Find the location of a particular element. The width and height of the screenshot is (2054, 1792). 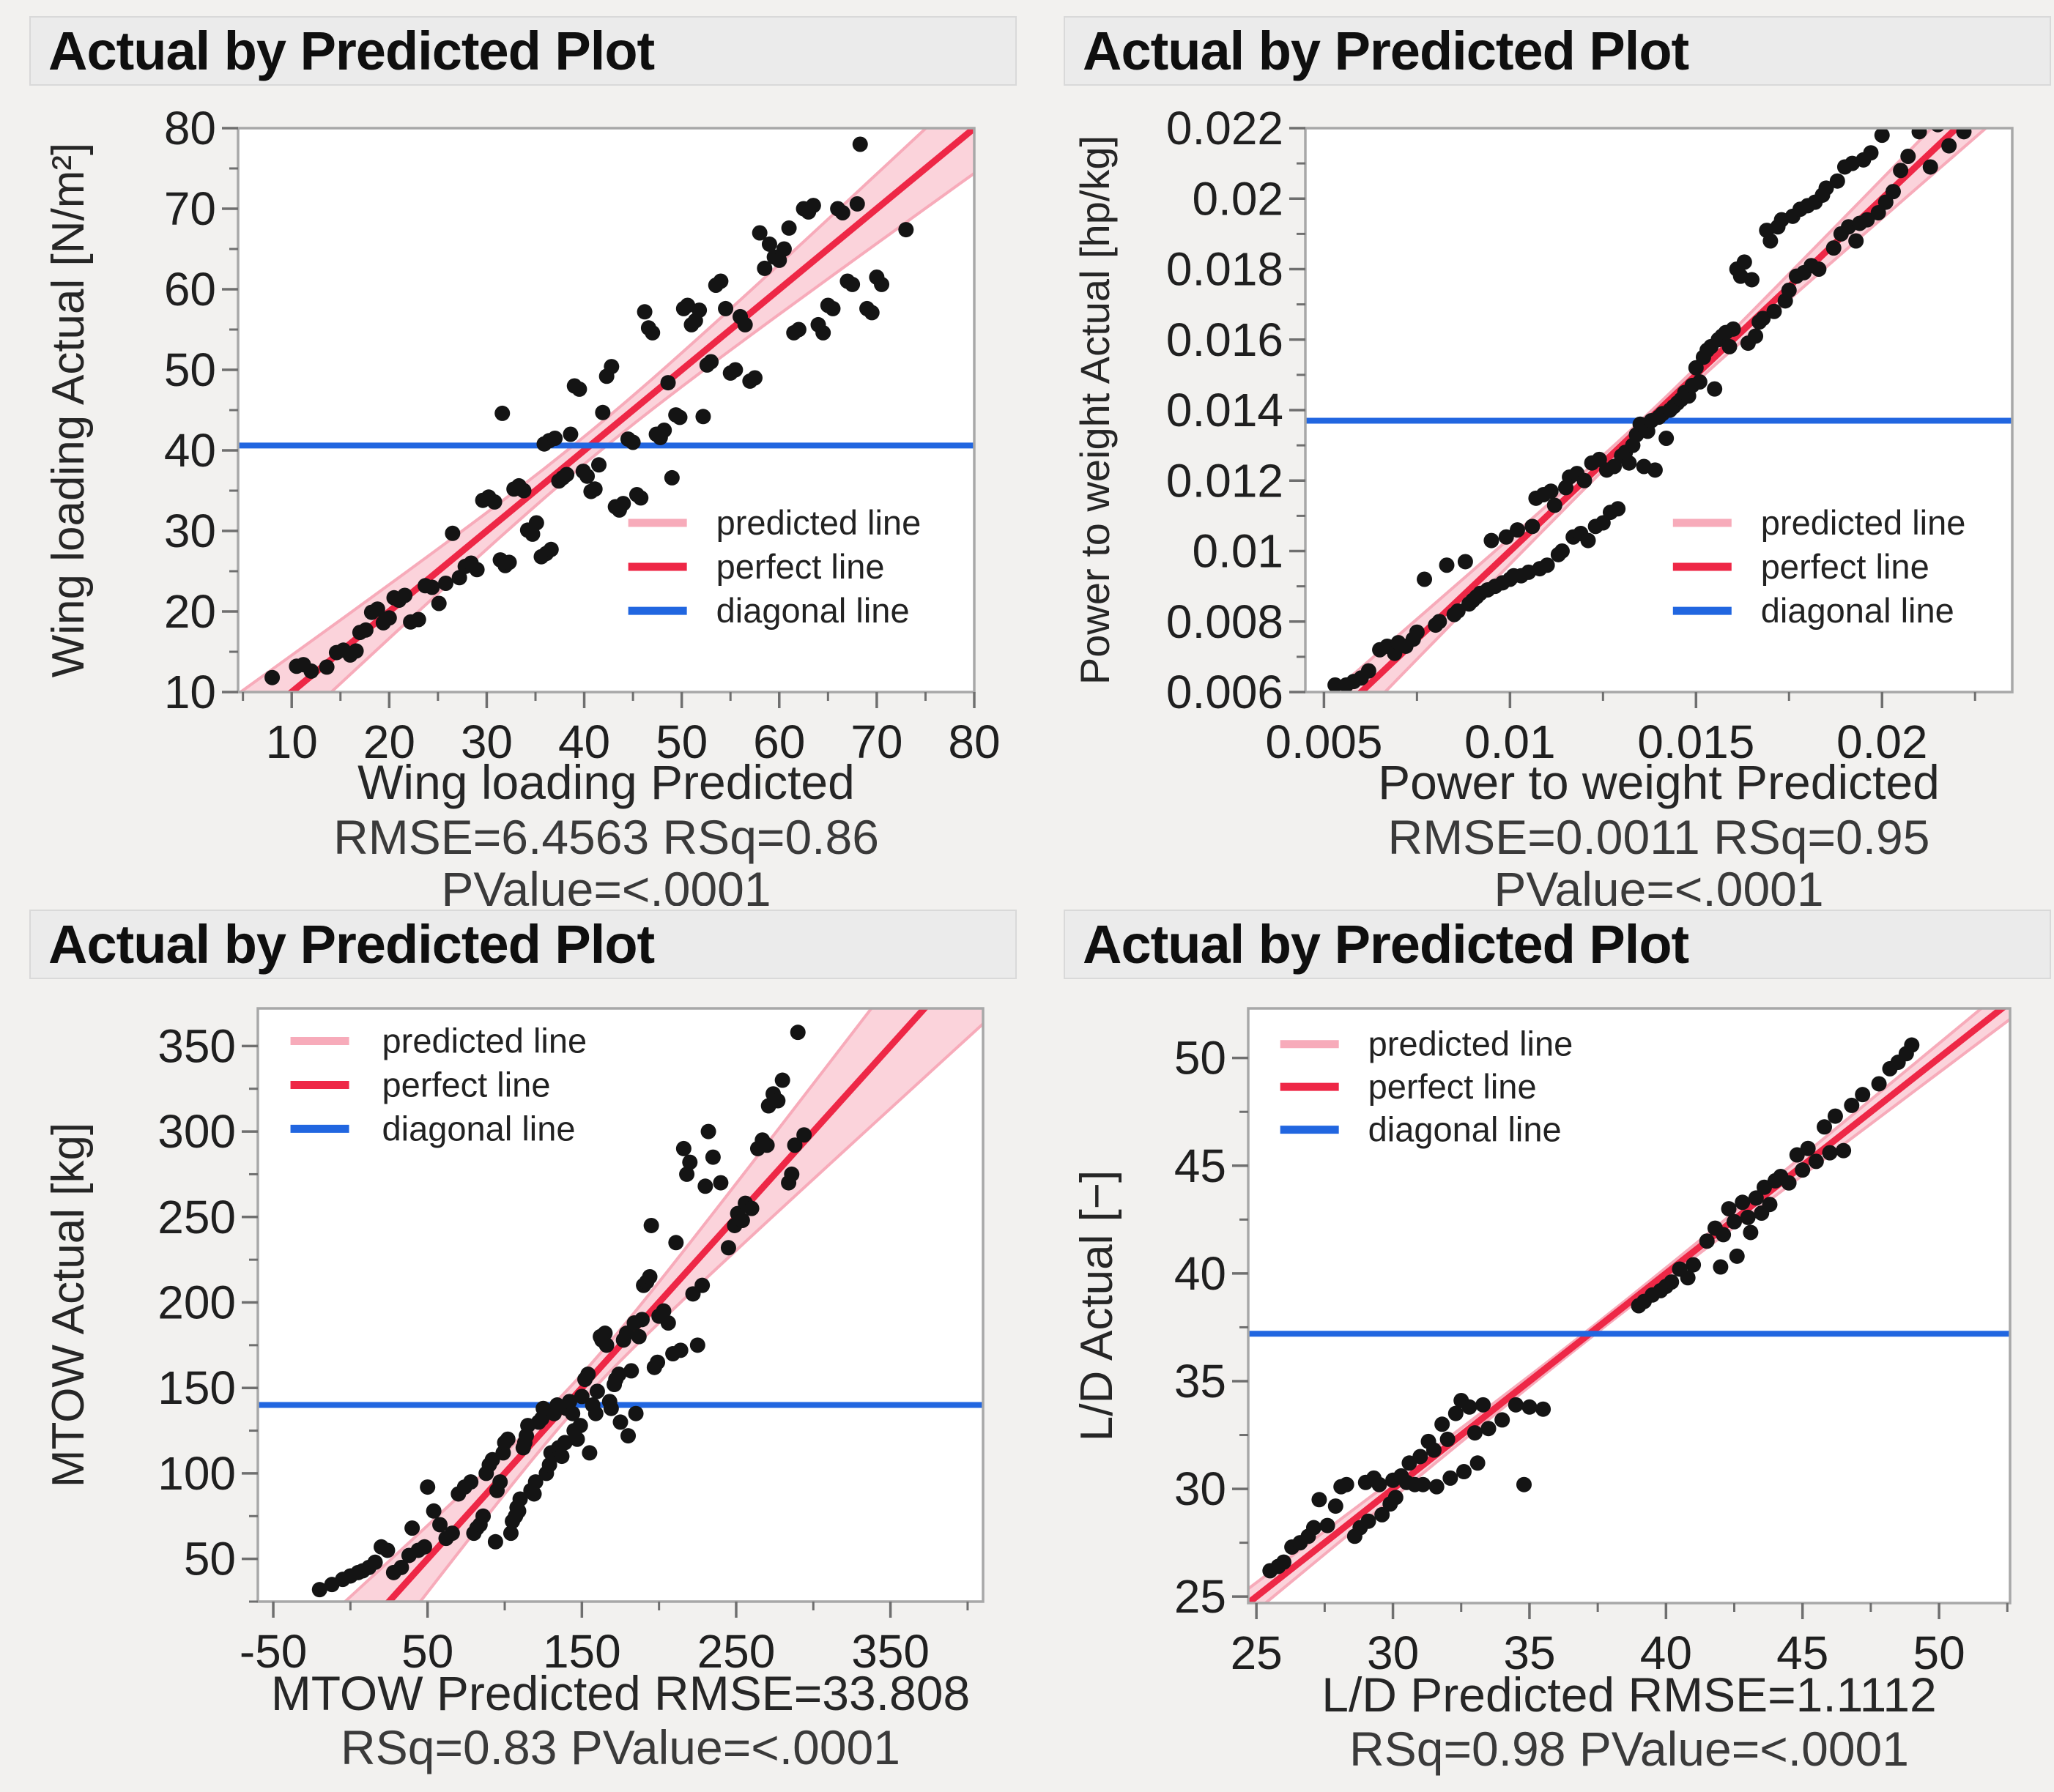

svg-text: 0.022 is located at coordinates (1224, 128).